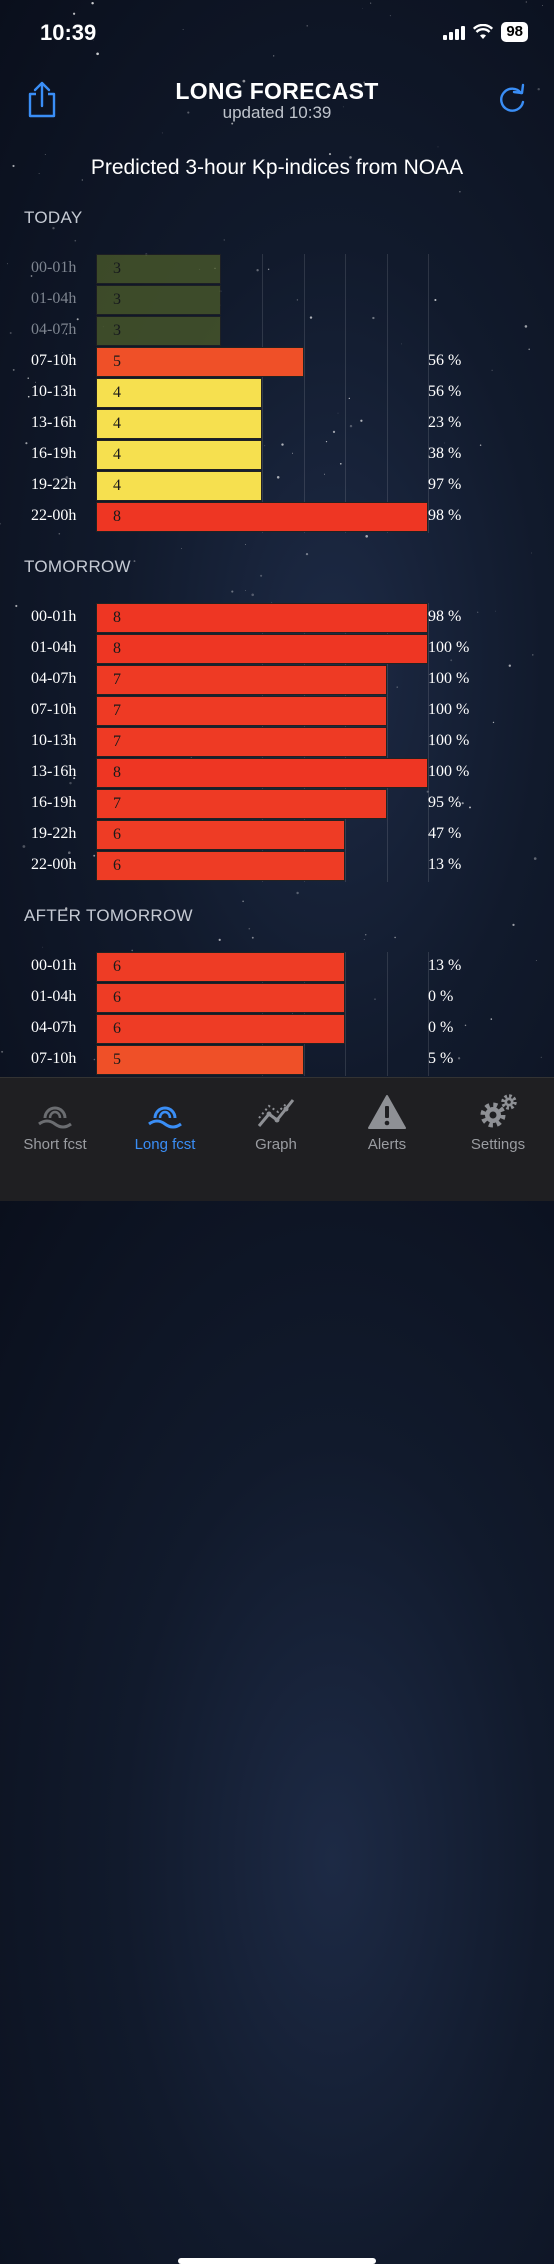 The width and height of the screenshot is (554, 2264). Describe the element at coordinates (445, 616) in the screenshot. I see `probability-label: 98 %` at that location.